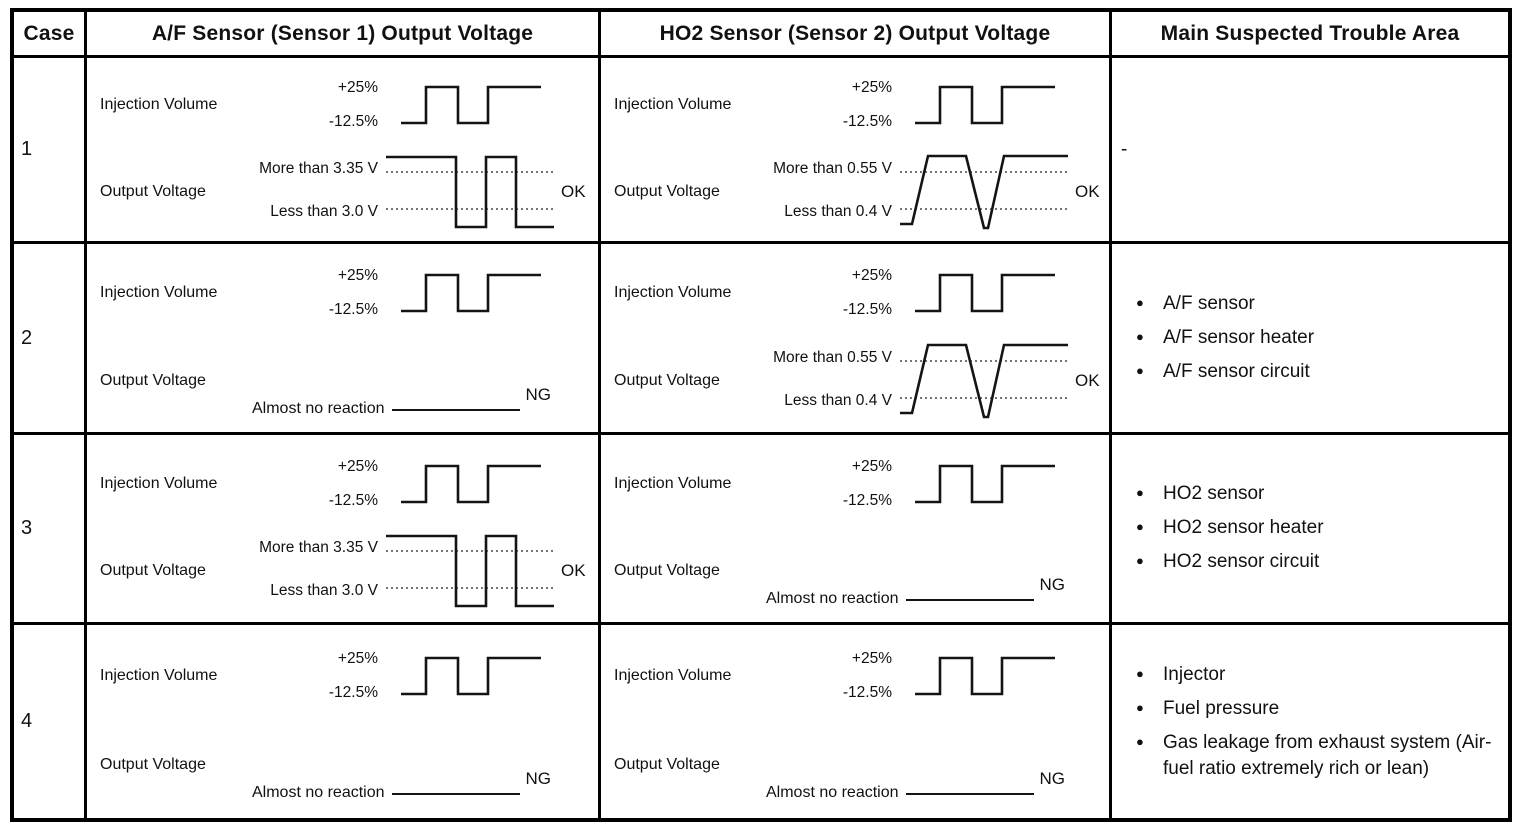 The height and width of the screenshot is (830, 1526). Describe the element at coordinates (1318, 675) in the screenshot. I see `trouble-item: Injector` at that location.